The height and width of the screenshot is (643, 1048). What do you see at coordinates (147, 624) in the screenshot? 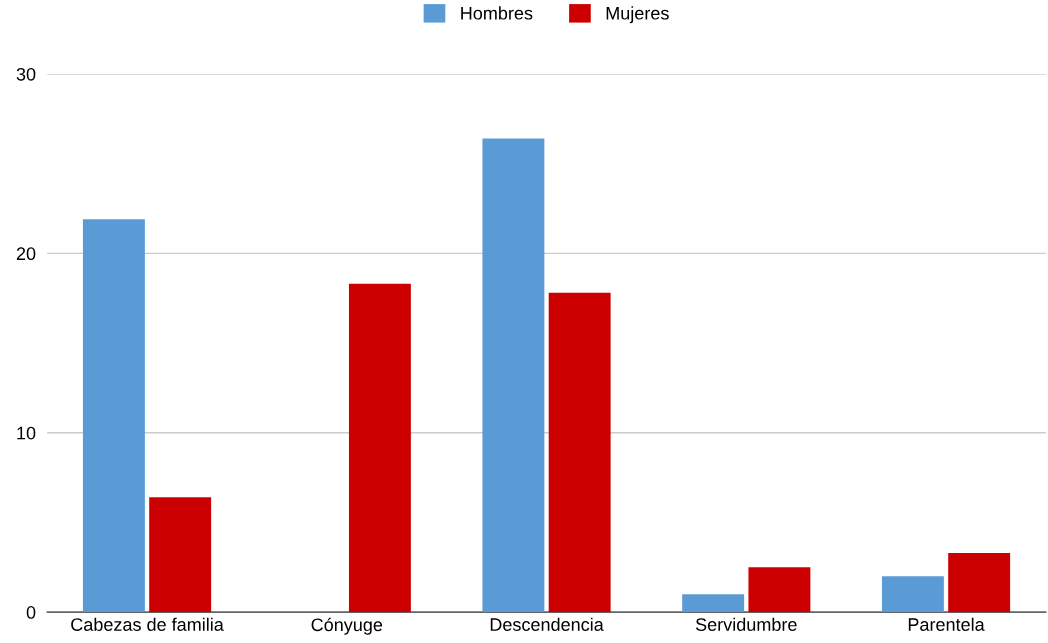
I see `x-tick-label: Cabezas de familia` at bounding box center [147, 624].